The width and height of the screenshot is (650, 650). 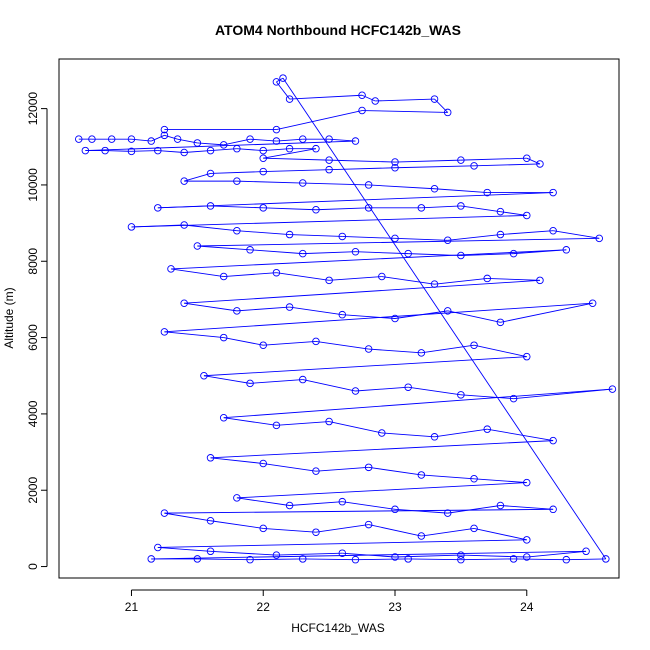 I want to click on y-tick-label: 12000, so click(x=33, y=109).